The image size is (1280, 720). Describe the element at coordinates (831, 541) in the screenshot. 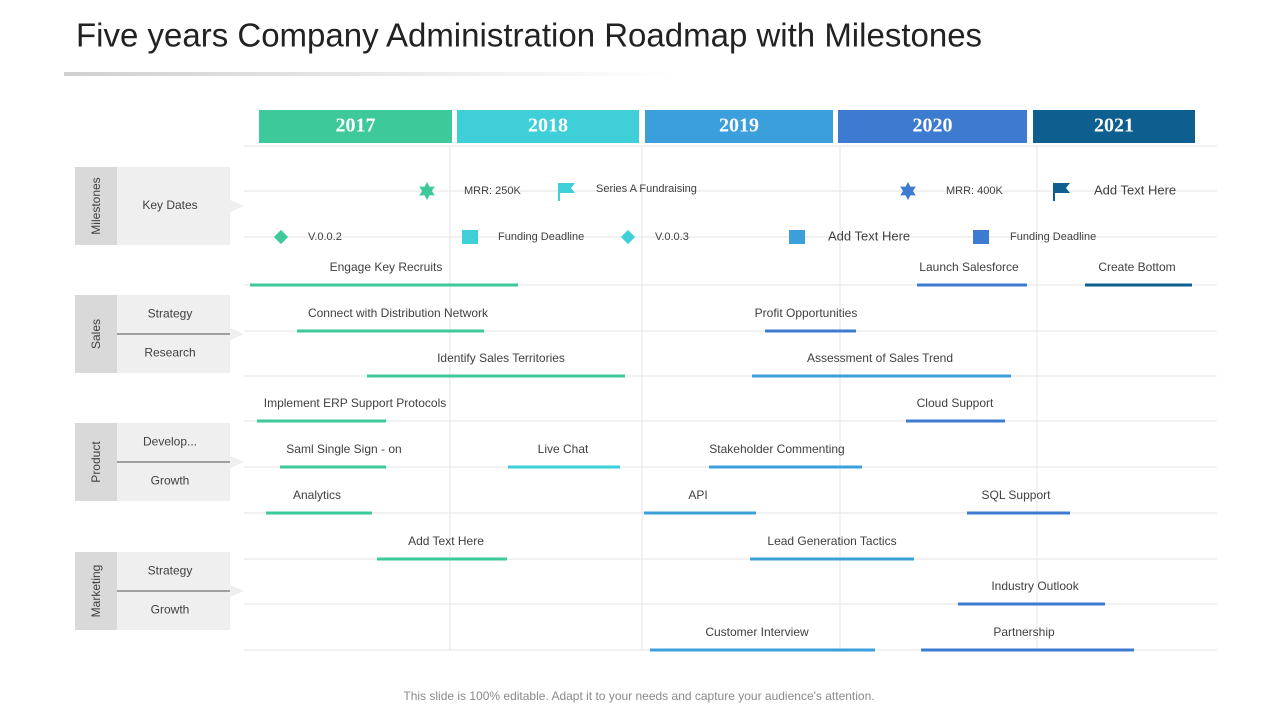

I see `task-label: Lead Generation Tactics` at that location.